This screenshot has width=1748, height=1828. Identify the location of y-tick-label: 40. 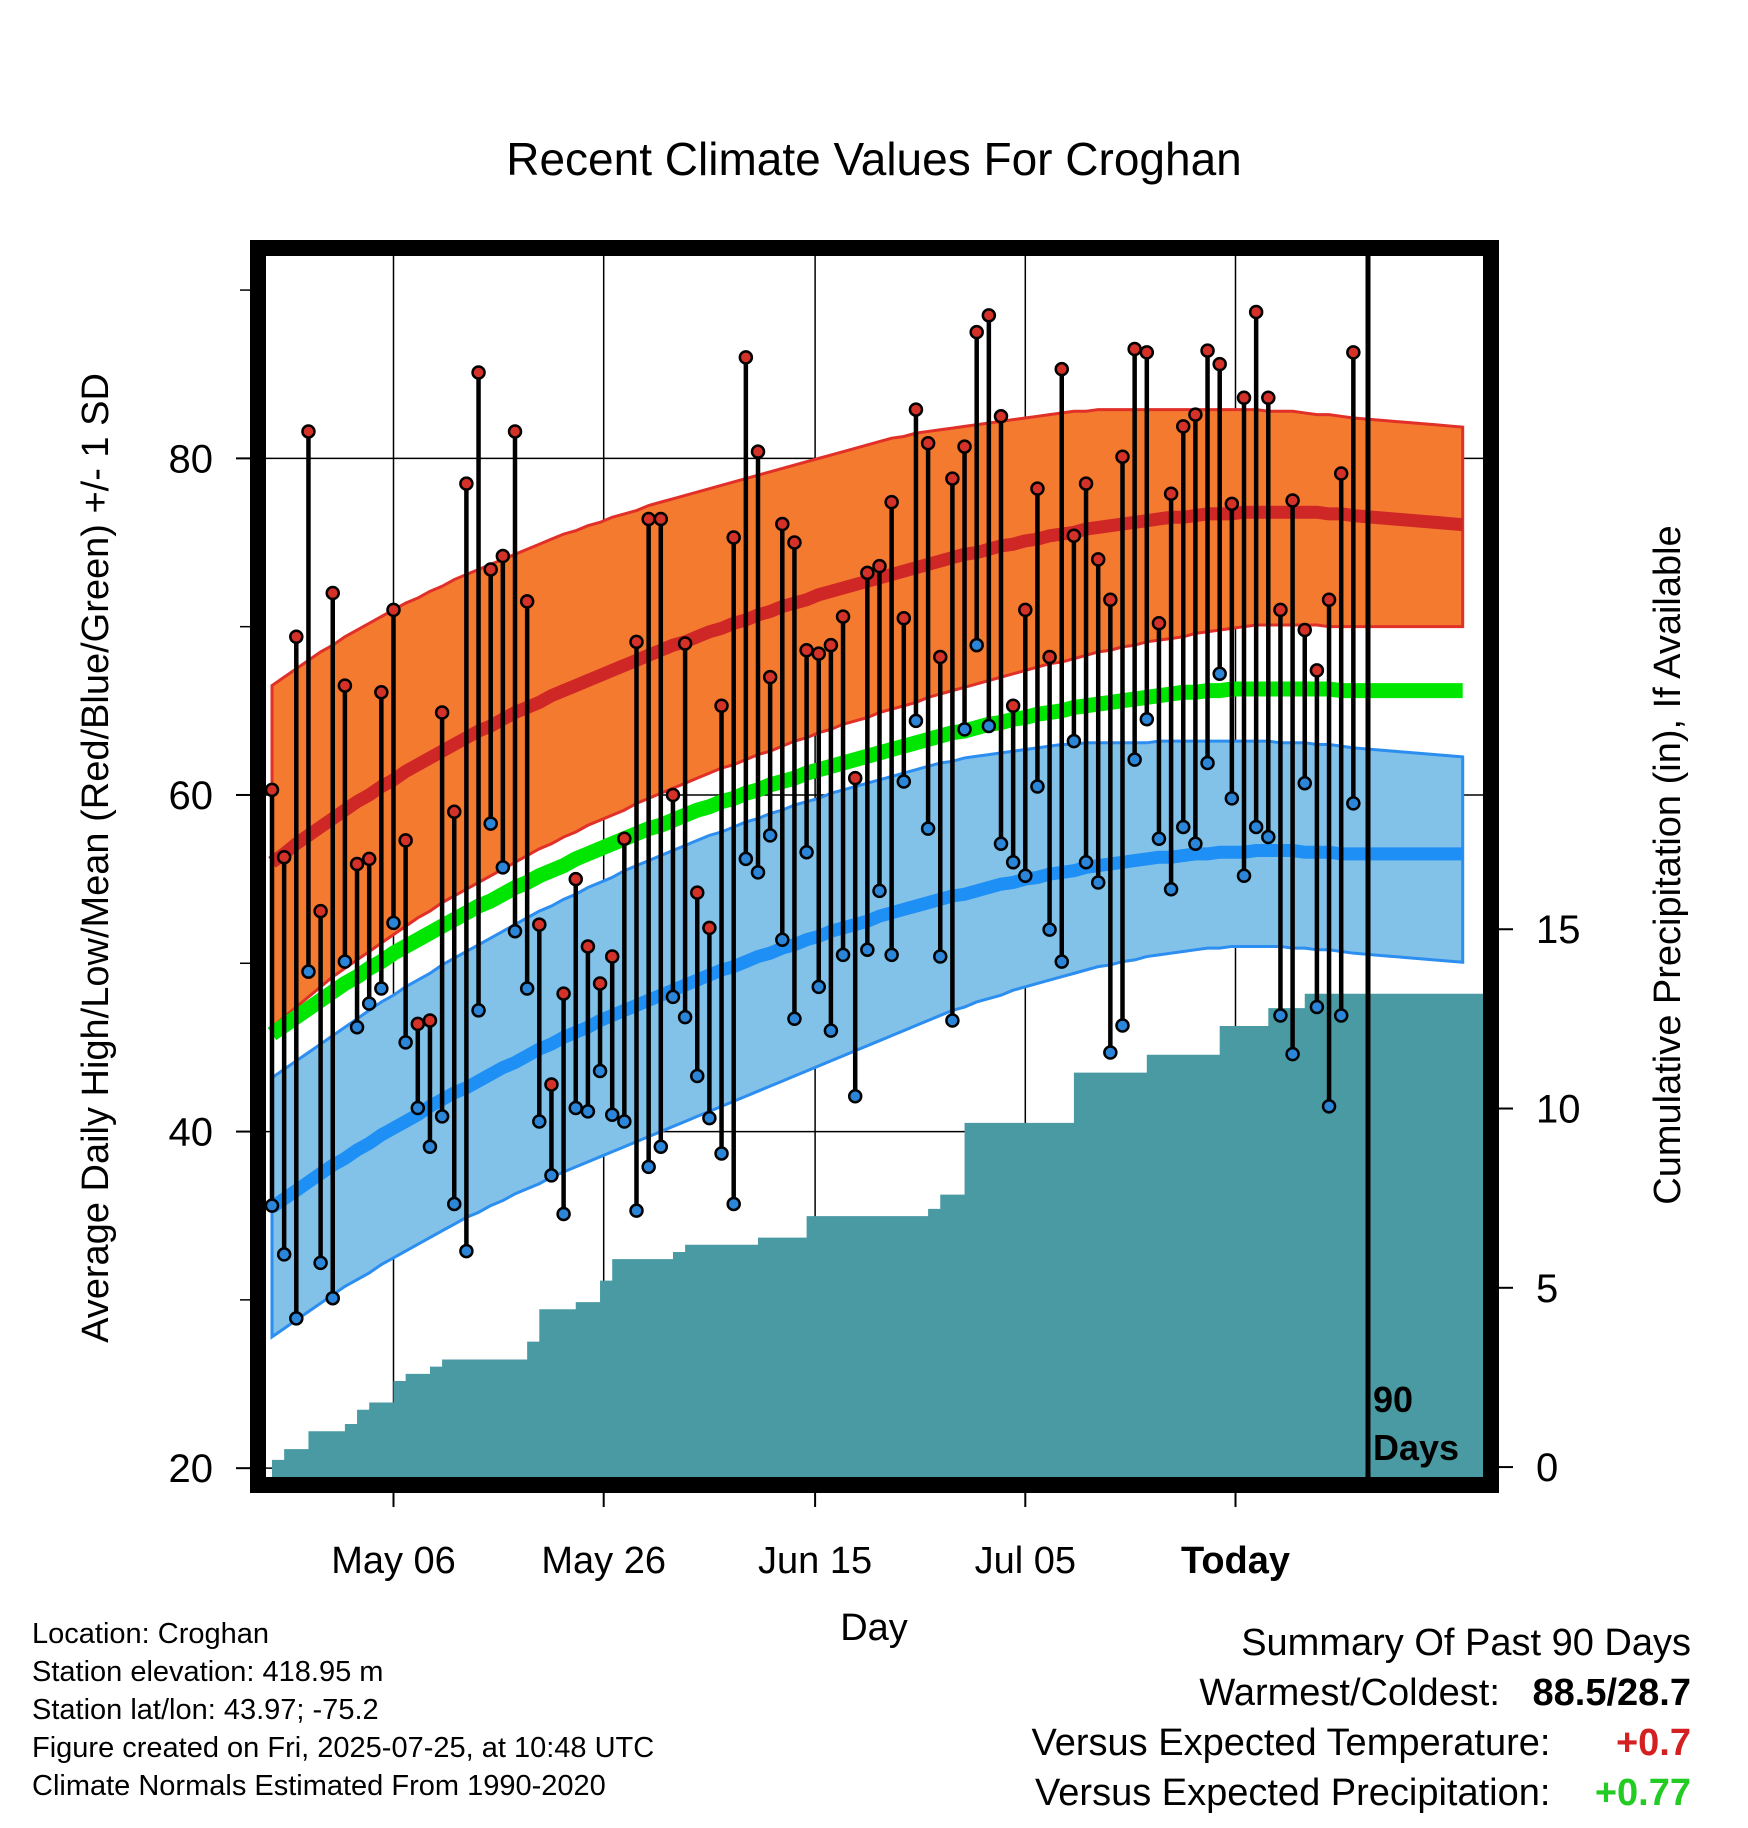
(191, 1133).